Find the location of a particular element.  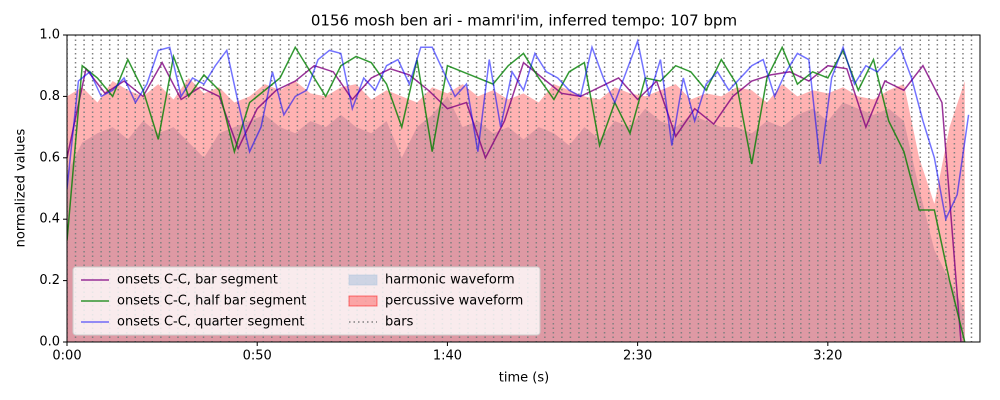

x-tick-label: 1:40 is located at coordinates (447, 356).